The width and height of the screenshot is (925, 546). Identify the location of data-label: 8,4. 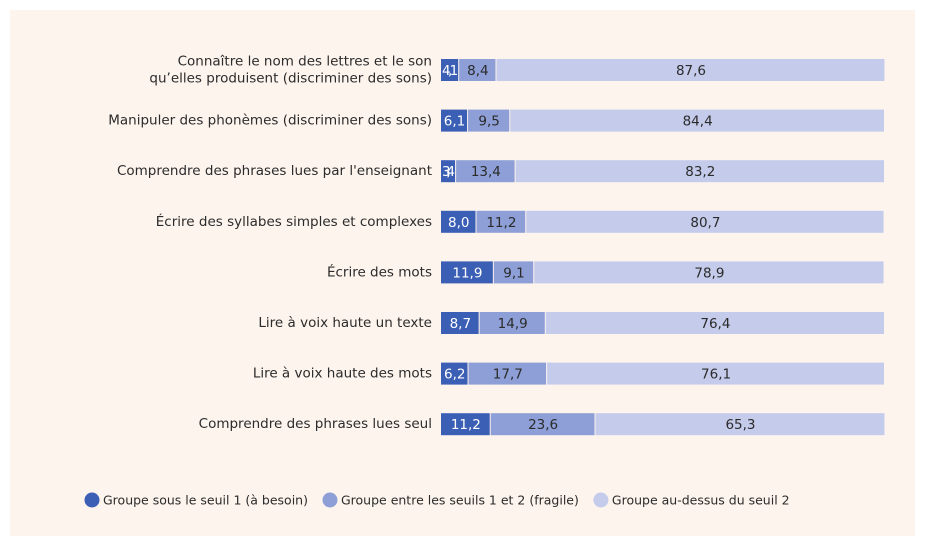
(477, 71).